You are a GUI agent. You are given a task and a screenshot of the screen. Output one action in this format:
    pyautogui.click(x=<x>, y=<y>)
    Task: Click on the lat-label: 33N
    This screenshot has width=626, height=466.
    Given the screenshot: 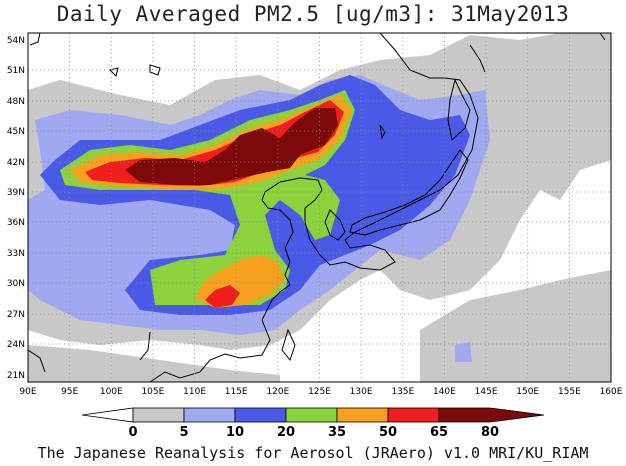 What is the action you would take?
    pyautogui.click(x=16, y=254)
    